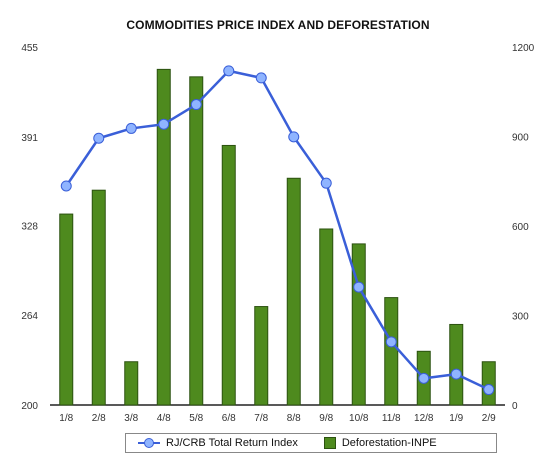 The image size is (556, 466). Describe the element at coordinates (229, 418) in the screenshot. I see `x-tick-label: 6/8` at that location.